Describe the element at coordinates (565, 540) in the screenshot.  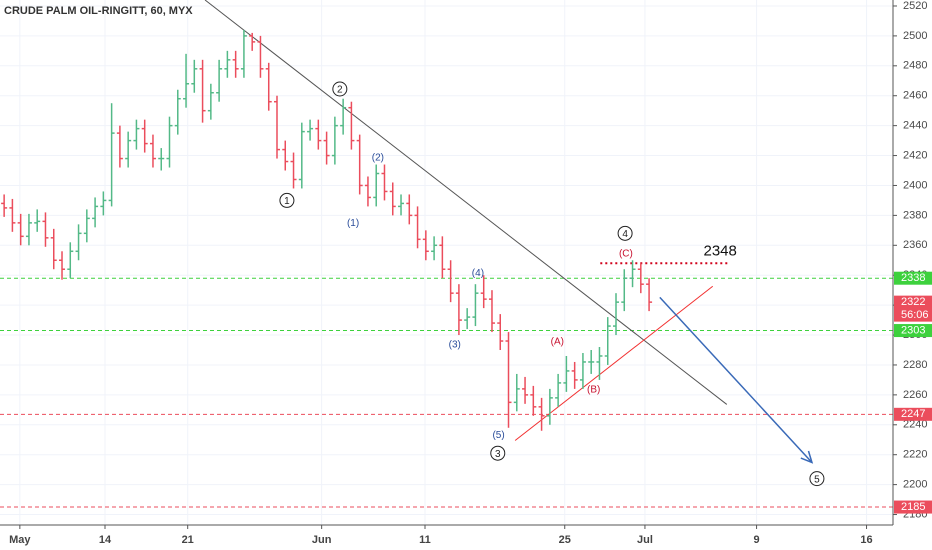
I see `x-tick-label: 25` at that location.